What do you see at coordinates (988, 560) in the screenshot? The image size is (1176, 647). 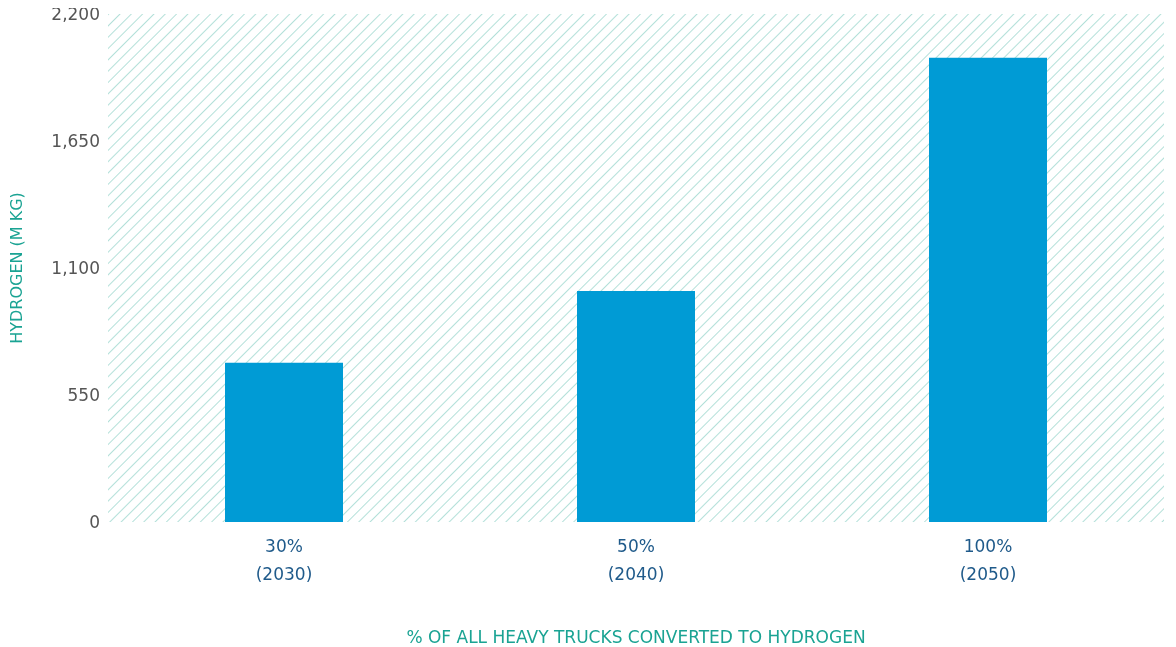 I see `x-tick-label: 100% (2050)` at bounding box center [988, 560].